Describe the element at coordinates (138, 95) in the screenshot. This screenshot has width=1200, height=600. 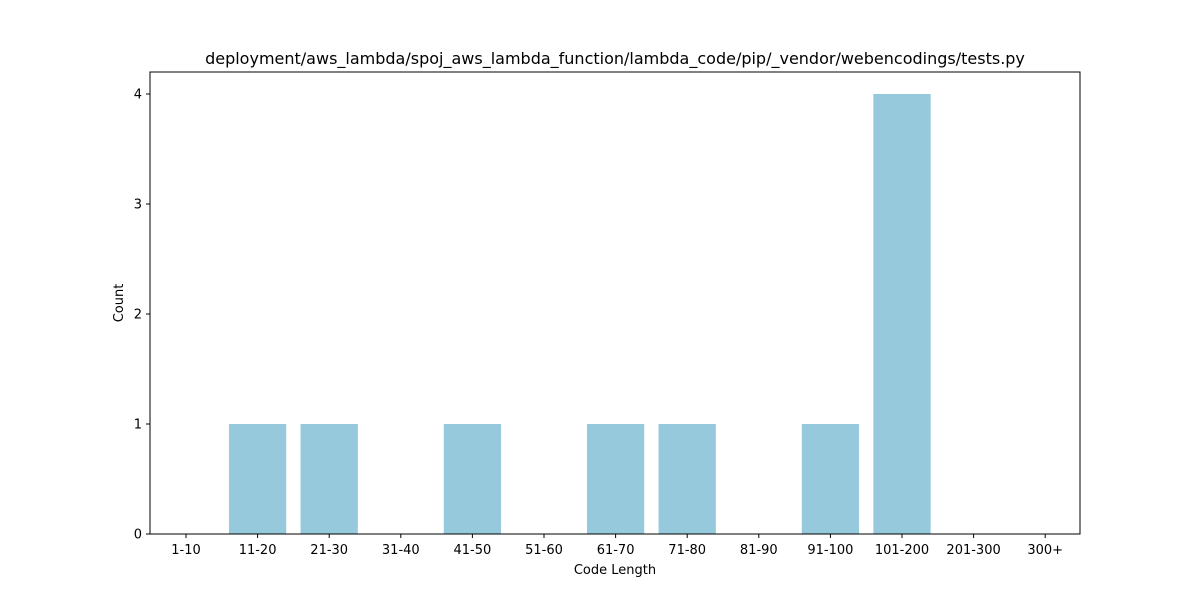
I see `y-tick-label: 4` at that location.